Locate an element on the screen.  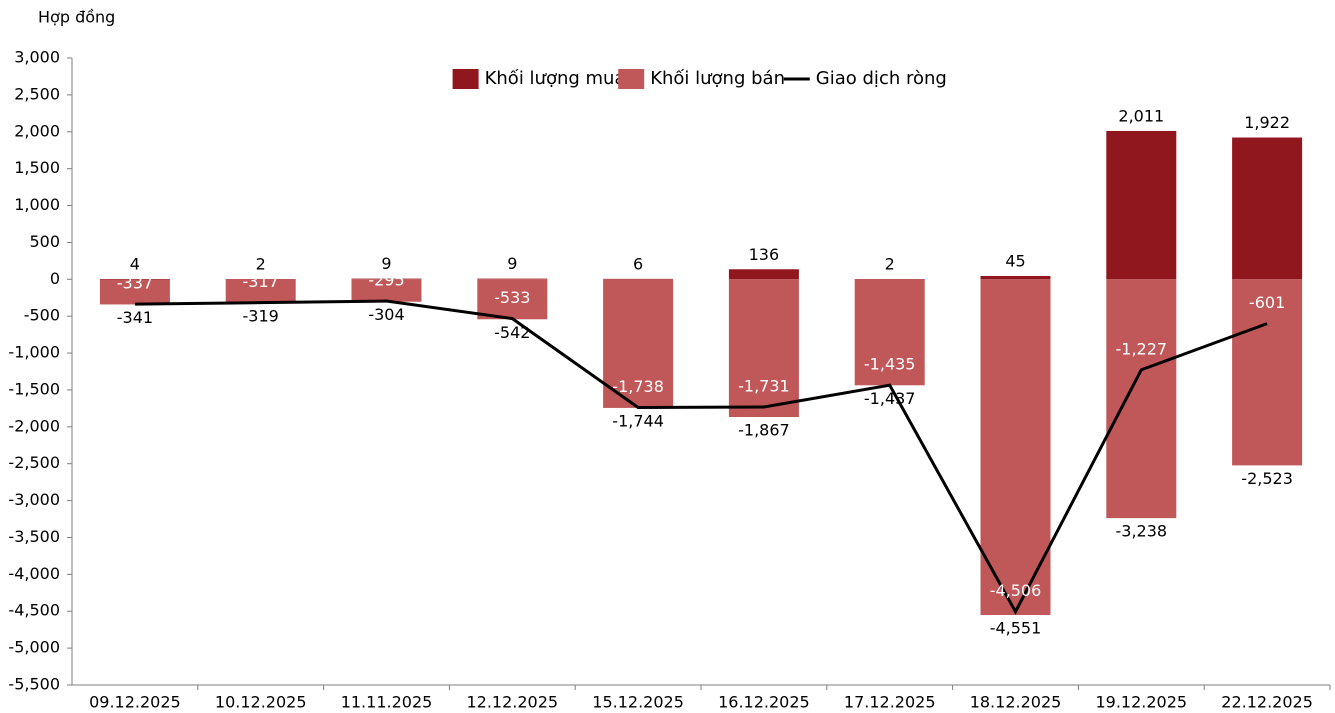
data-label: -3,238 is located at coordinates (1142, 531).